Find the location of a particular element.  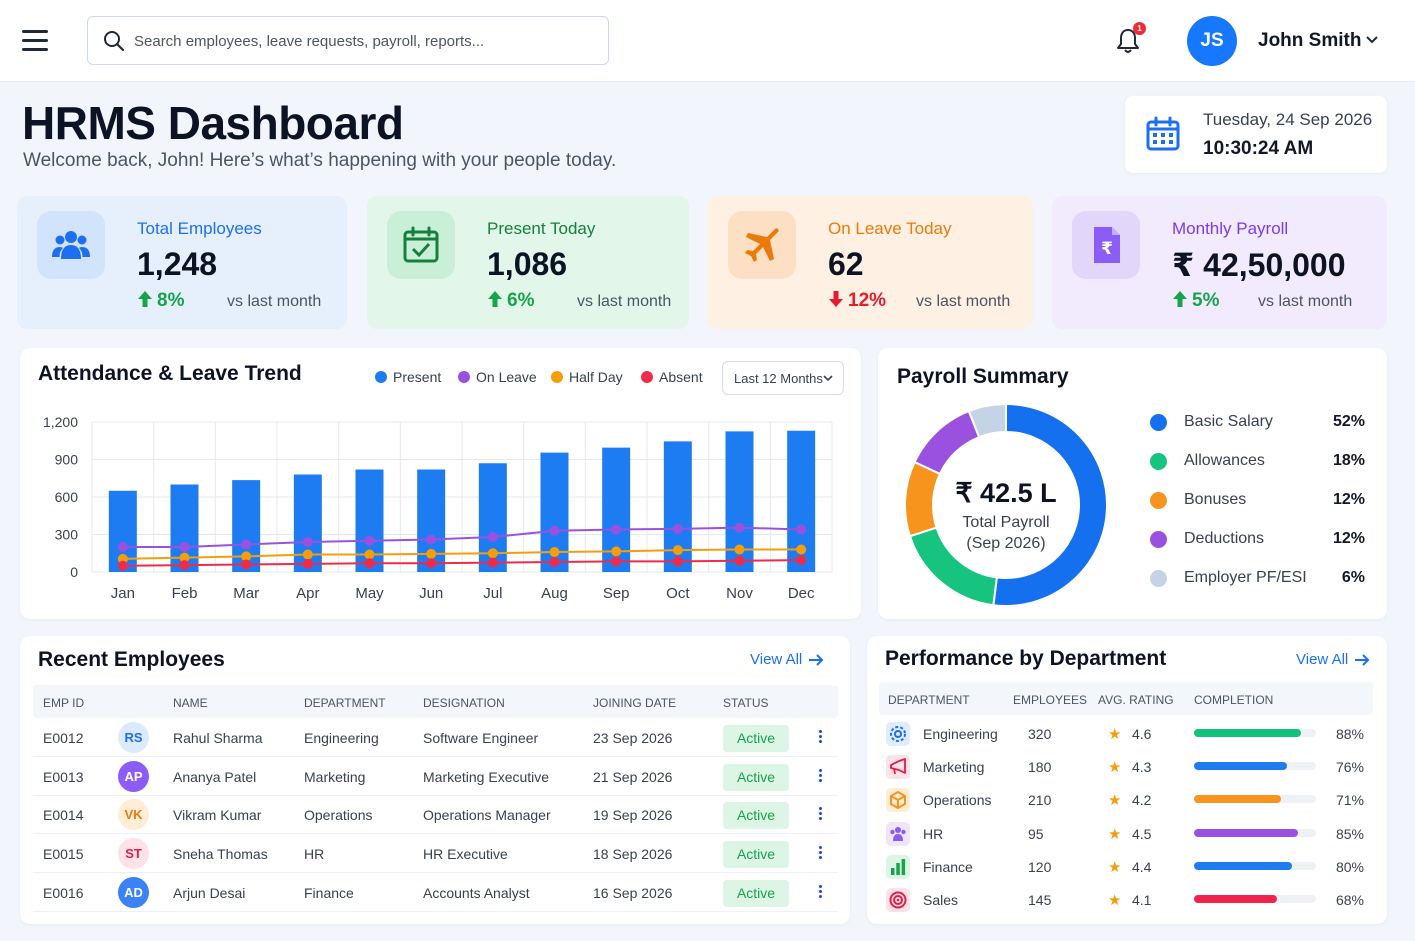

stat-label: On Leave Today is located at coordinates (890, 228).